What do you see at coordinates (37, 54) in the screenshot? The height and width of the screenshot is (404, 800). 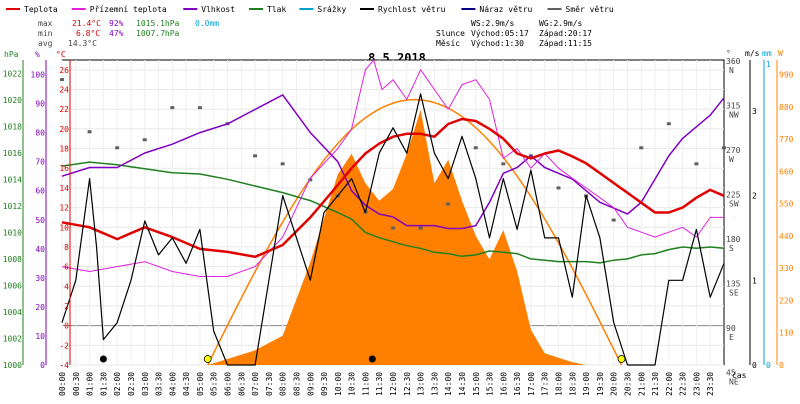 I see `humidity-axis-unit: %` at bounding box center [37, 54].